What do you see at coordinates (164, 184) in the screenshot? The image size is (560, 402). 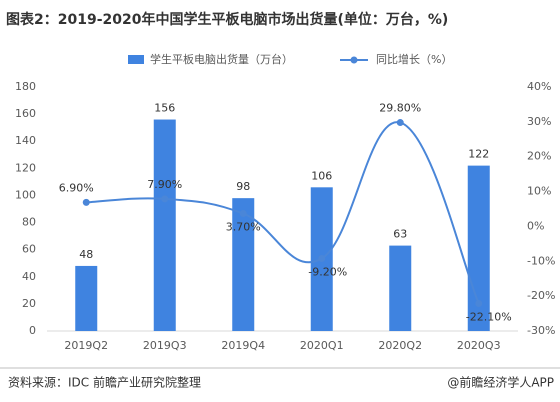 I see `line-value-label: 7.90%` at bounding box center [164, 184].